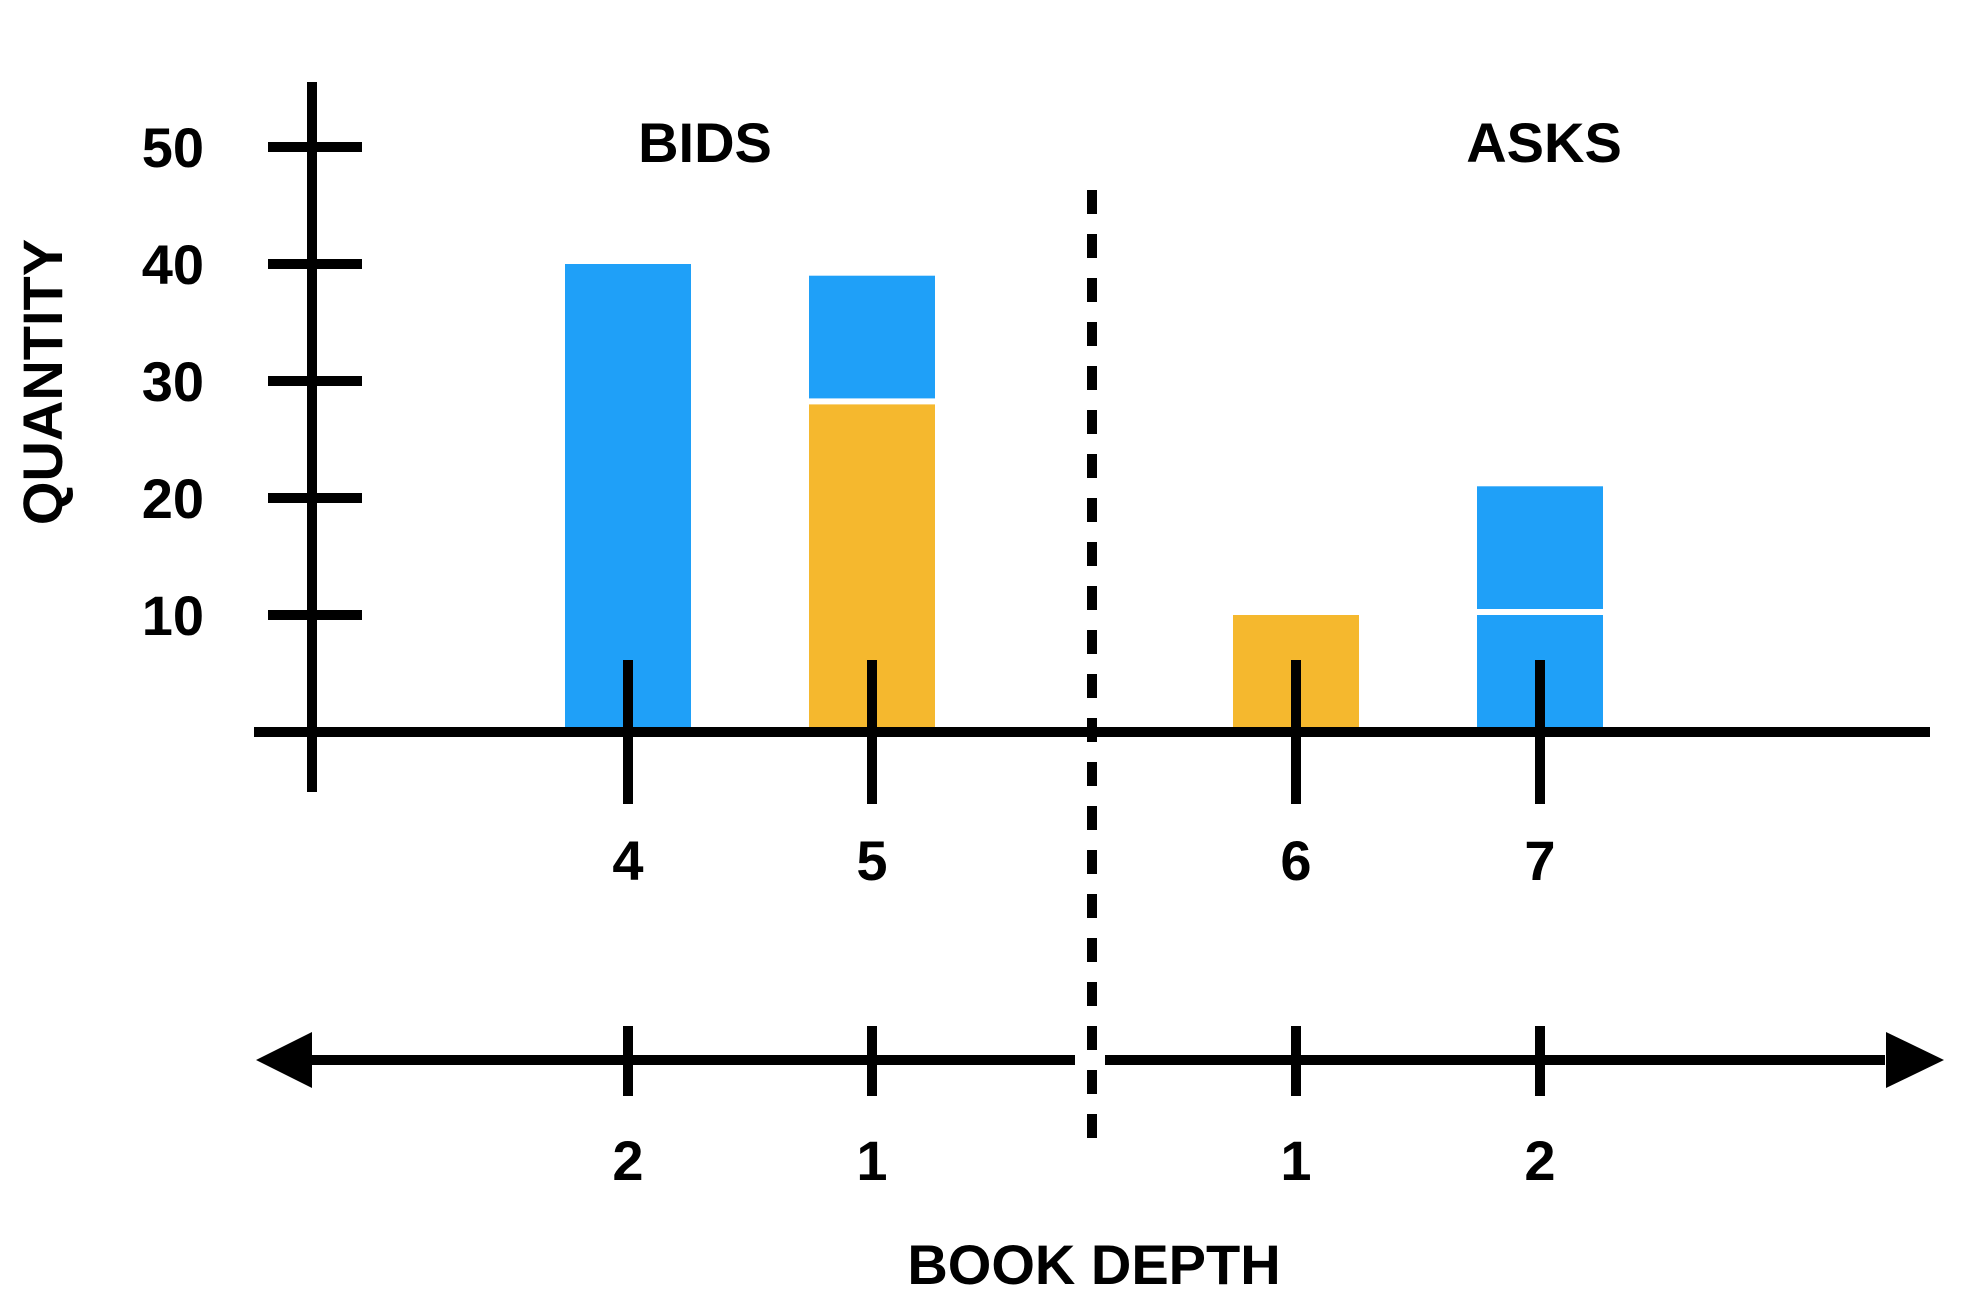  What do you see at coordinates (284, 1060) in the screenshot?
I see `depth-arrow-left-icon` at bounding box center [284, 1060].